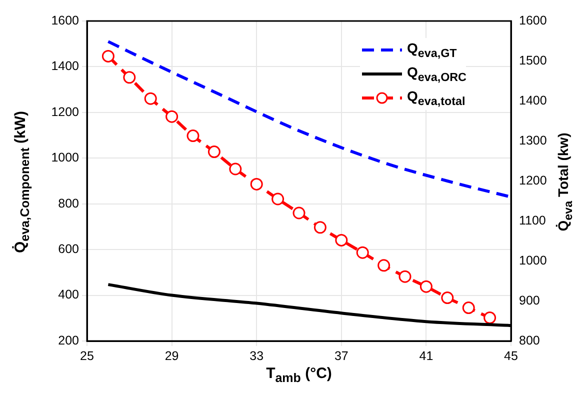  Describe the element at coordinates (511, 355) in the screenshot. I see `x-tick-label: 45` at that location.